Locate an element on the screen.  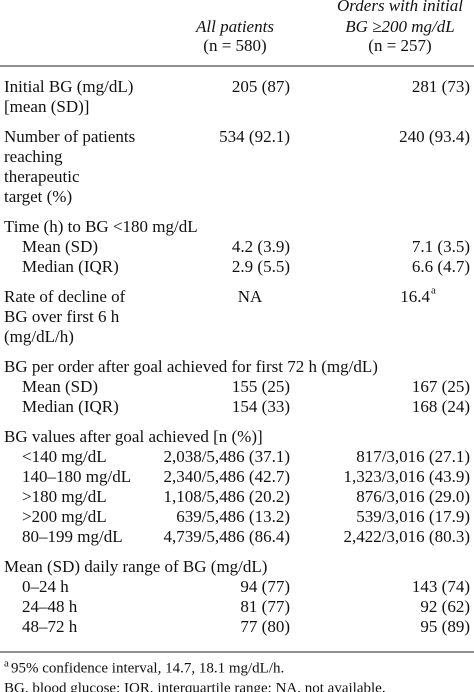
cell: 94 (77) is located at coordinates (265, 586).